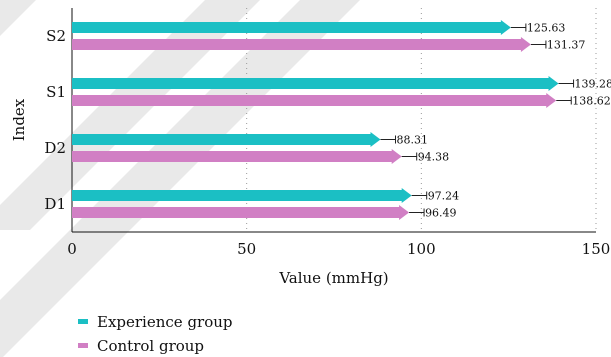 The height and width of the screenshot is (357, 611). What do you see at coordinates (412, 140) in the screenshot?
I see `data-label-d2-0: 88.31` at bounding box center [412, 140].